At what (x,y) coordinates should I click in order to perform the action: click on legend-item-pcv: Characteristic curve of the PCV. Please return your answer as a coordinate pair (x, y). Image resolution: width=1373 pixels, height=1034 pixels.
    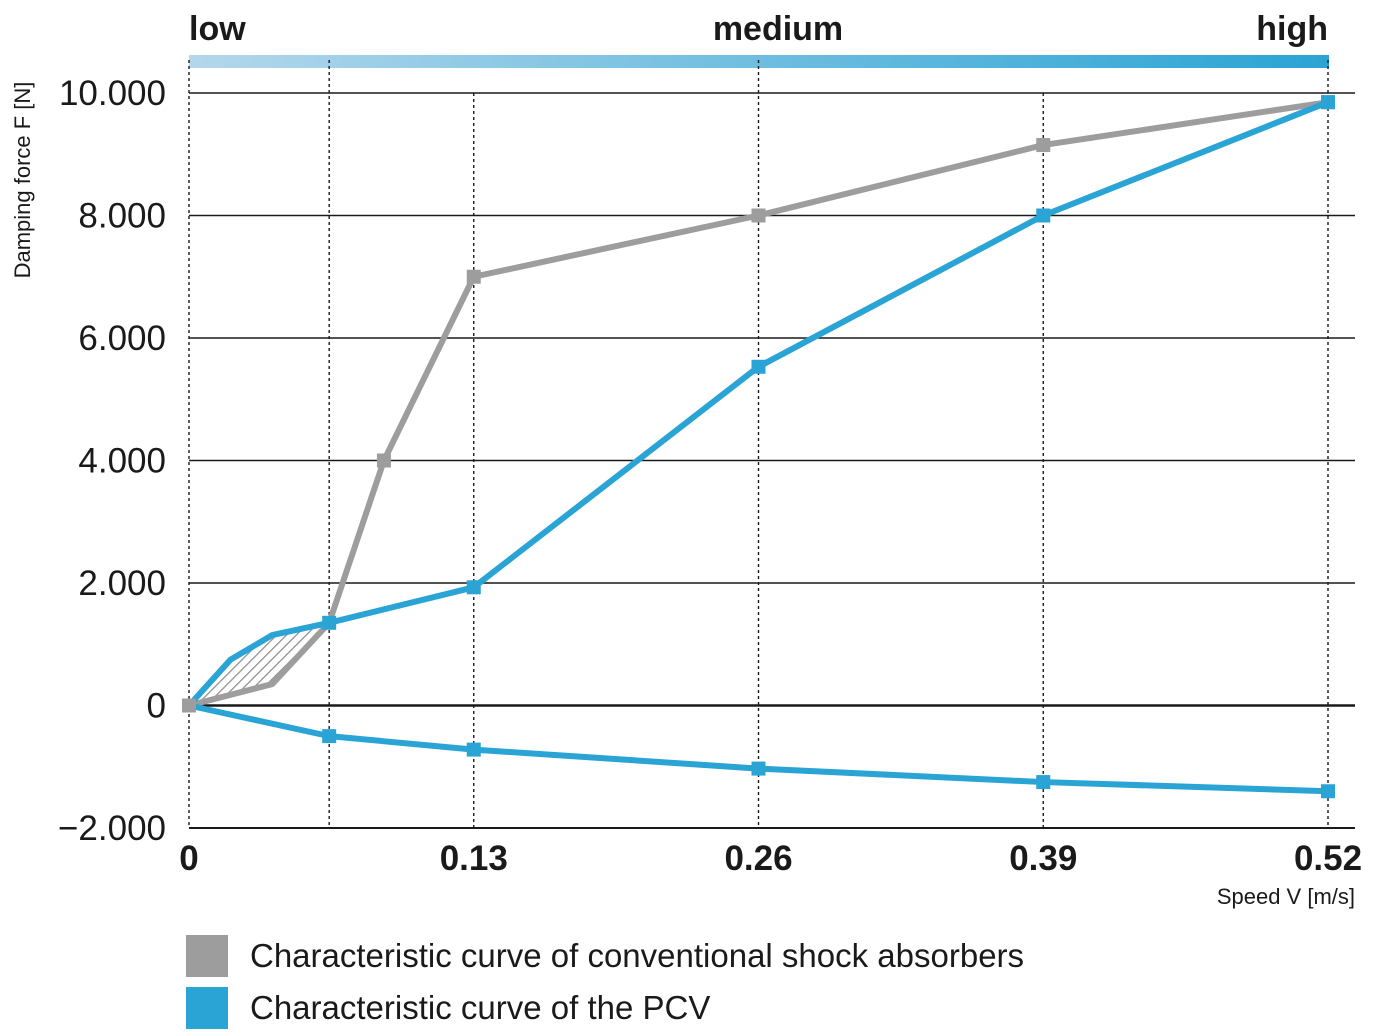
    Looking at the image, I should click on (605, 1008).